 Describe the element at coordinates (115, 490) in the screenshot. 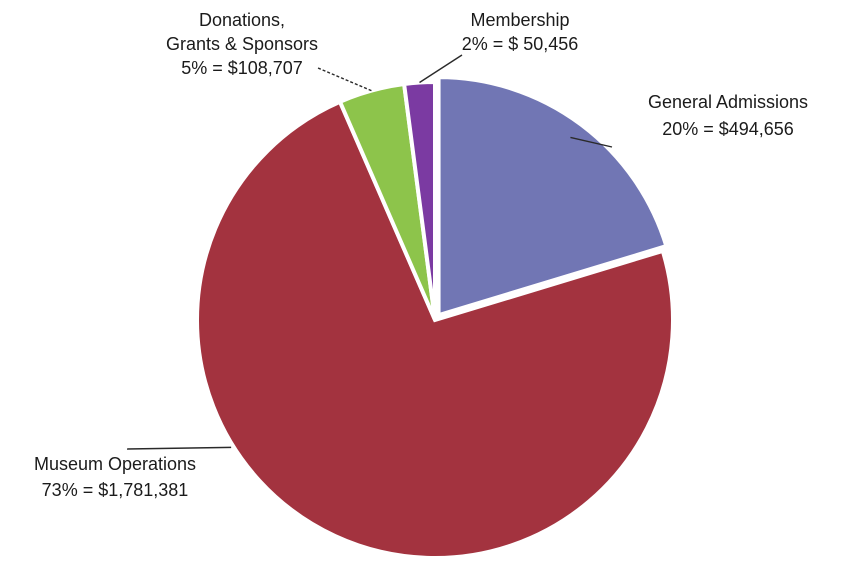

I see `slice-label-line: 73% = $1,781,381` at that location.